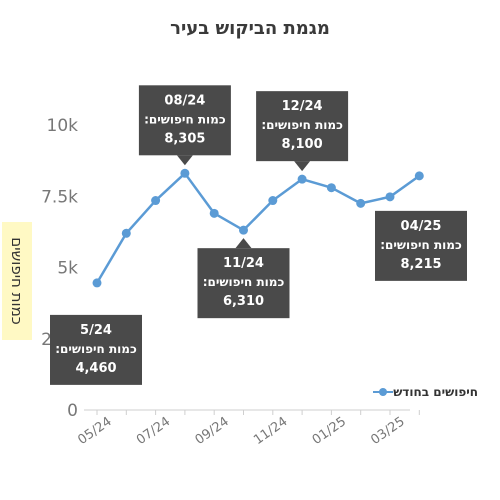 The width and height of the screenshot is (500, 500). I want to click on y-axis-label-highlight, so click(17, 281).